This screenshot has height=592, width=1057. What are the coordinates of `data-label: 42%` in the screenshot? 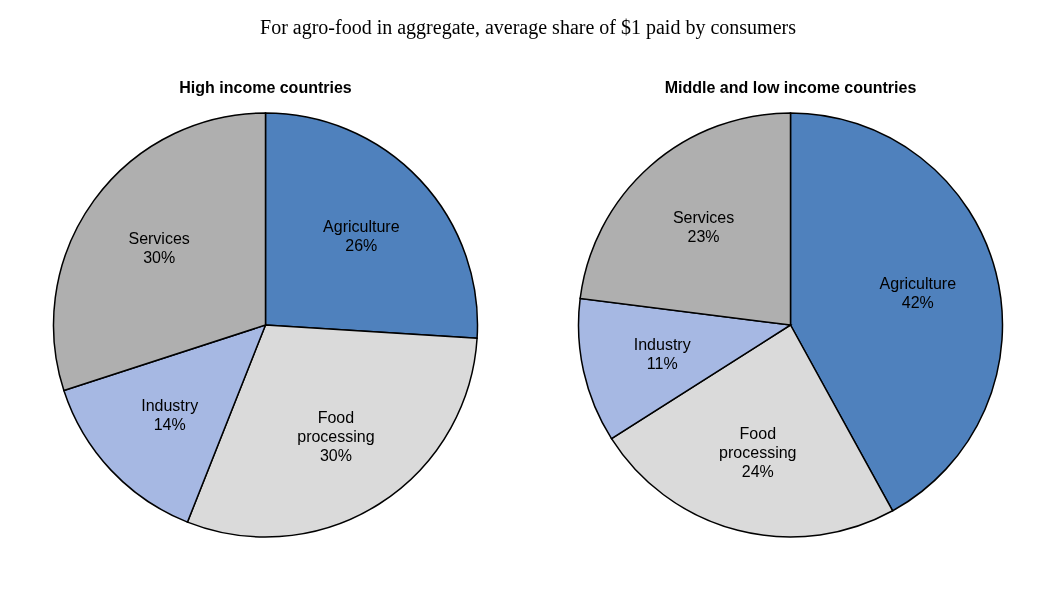 It's located at (917, 302).